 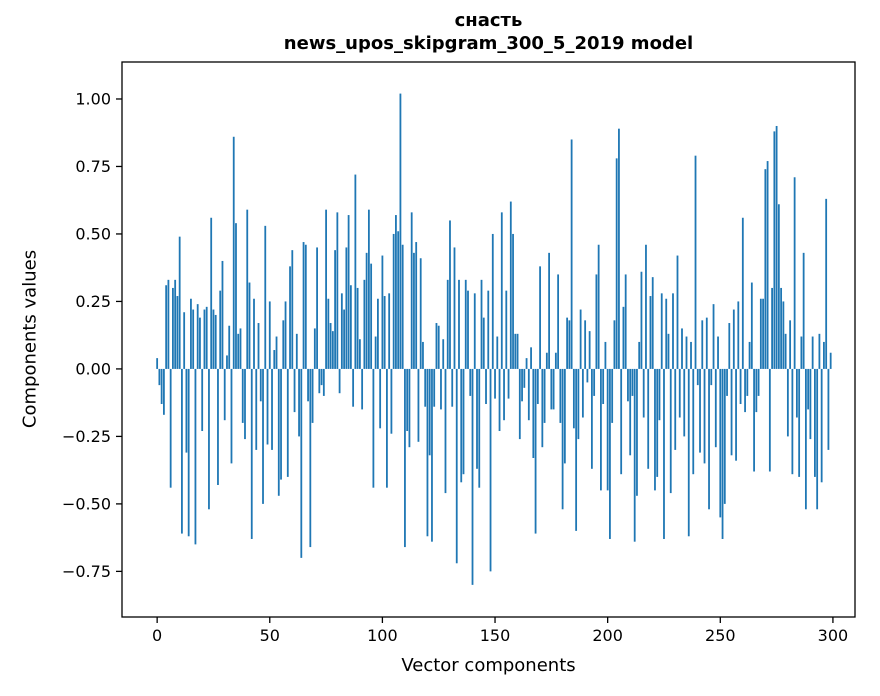 I want to click on x-tick-label: 50, so click(x=270, y=635).